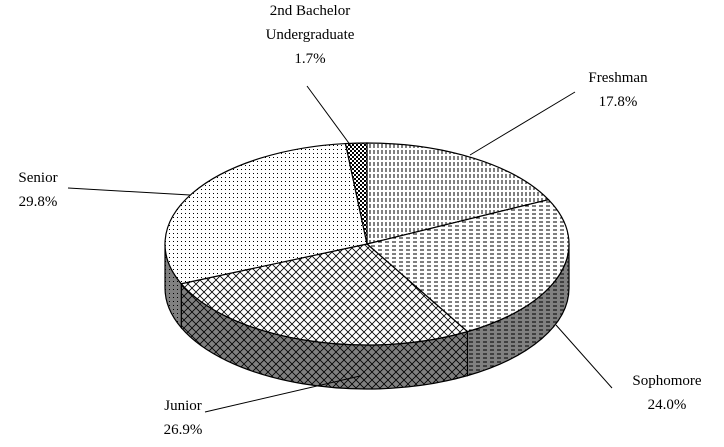 This screenshot has height=447, width=724. What do you see at coordinates (183, 430) in the screenshot?
I see `value-label: 26.9%` at bounding box center [183, 430].